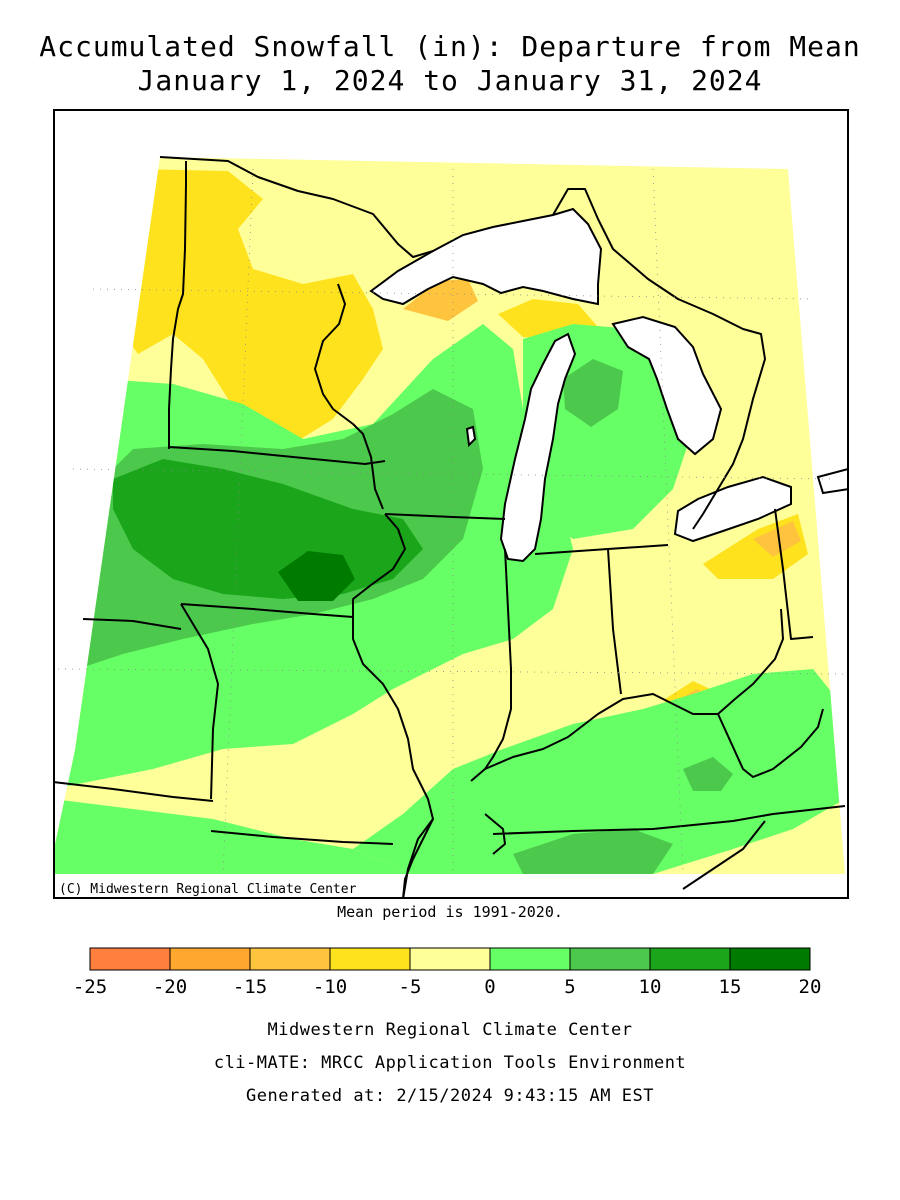 The image size is (900, 1200). Describe the element at coordinates (445, 516) in the screenshot. I see `border-wi-il` at that location.